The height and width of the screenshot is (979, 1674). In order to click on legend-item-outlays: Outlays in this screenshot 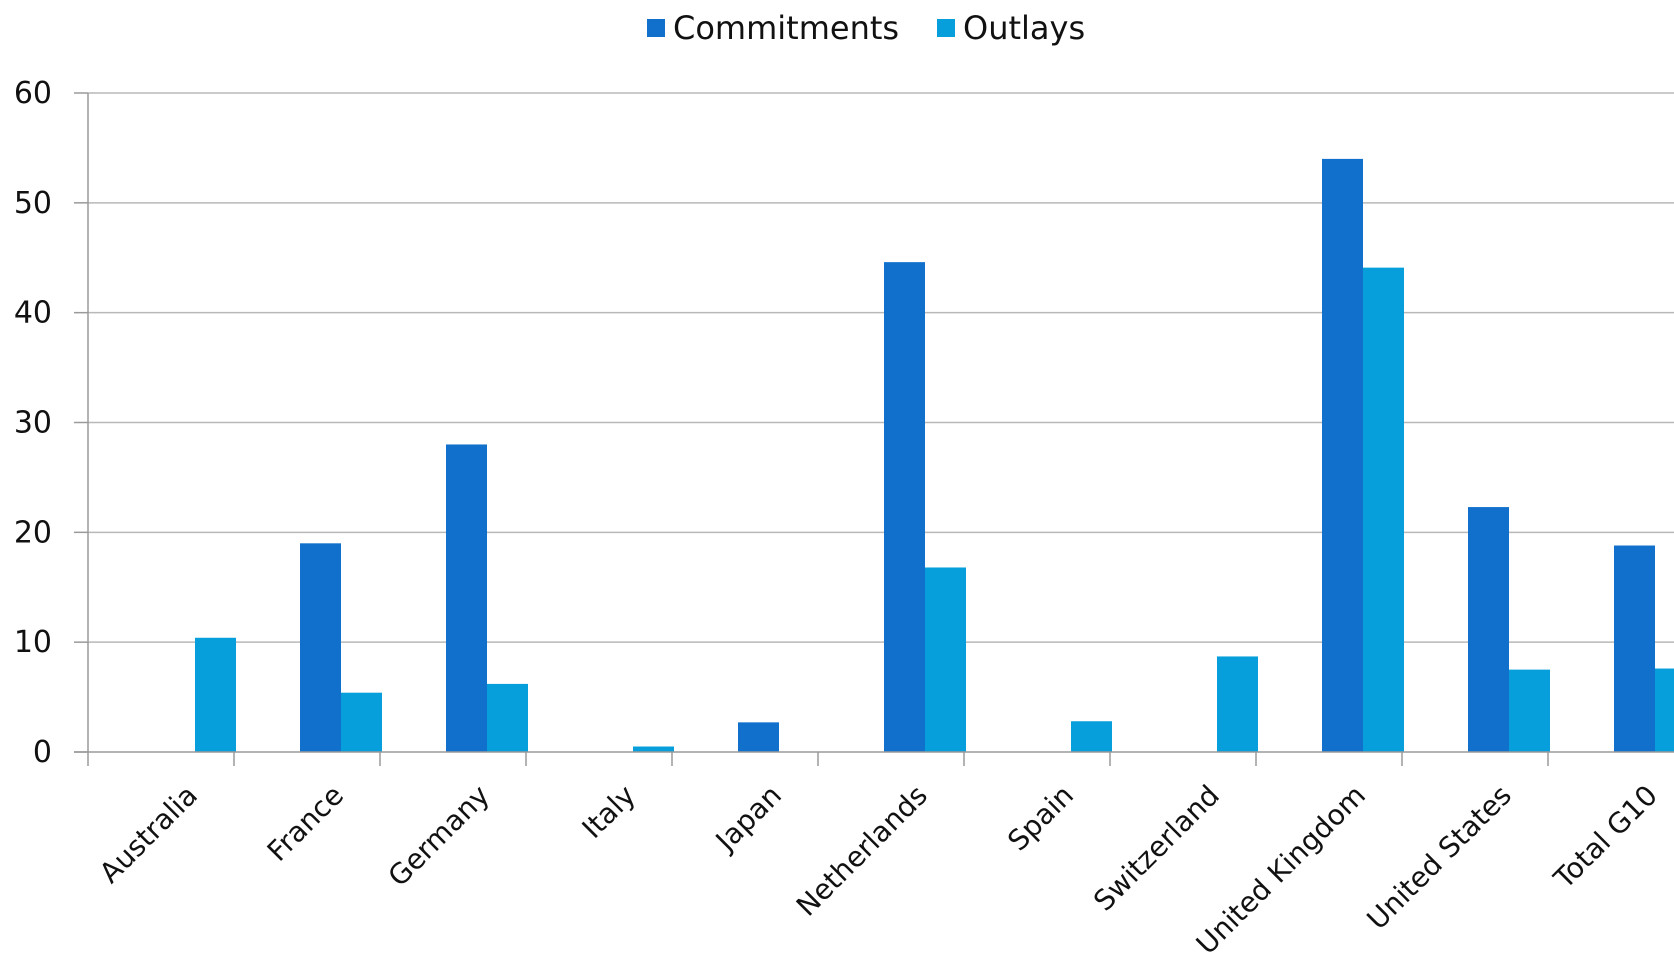, I will do `click(1011, 28)`.